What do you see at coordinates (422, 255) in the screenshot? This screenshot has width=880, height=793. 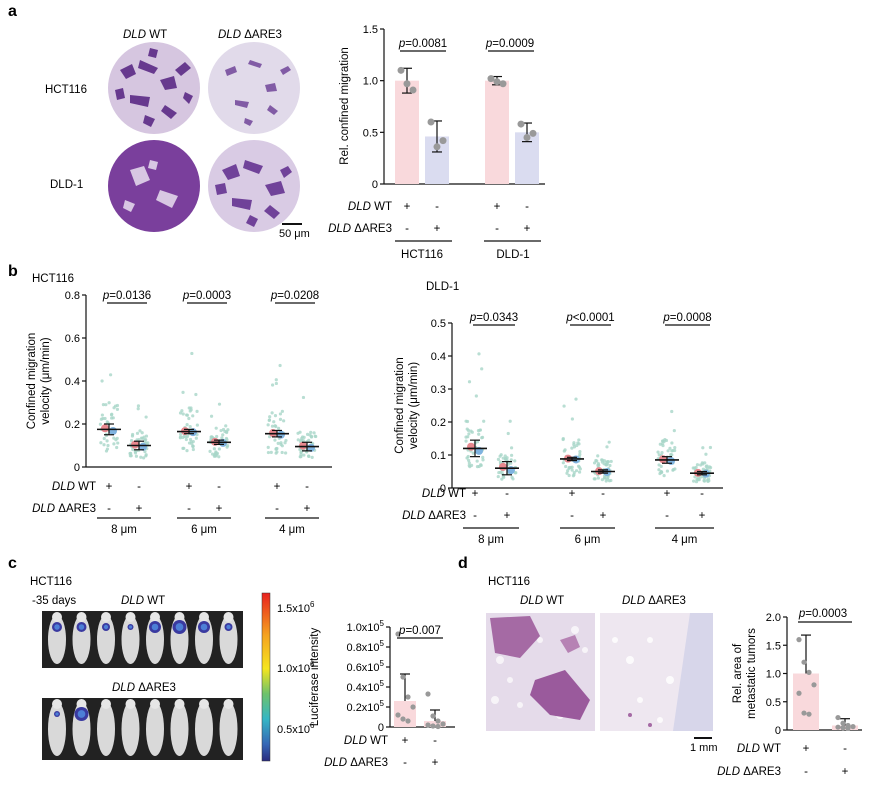 I see `a-group-label: HCT116` at bounding box center [422, 255].